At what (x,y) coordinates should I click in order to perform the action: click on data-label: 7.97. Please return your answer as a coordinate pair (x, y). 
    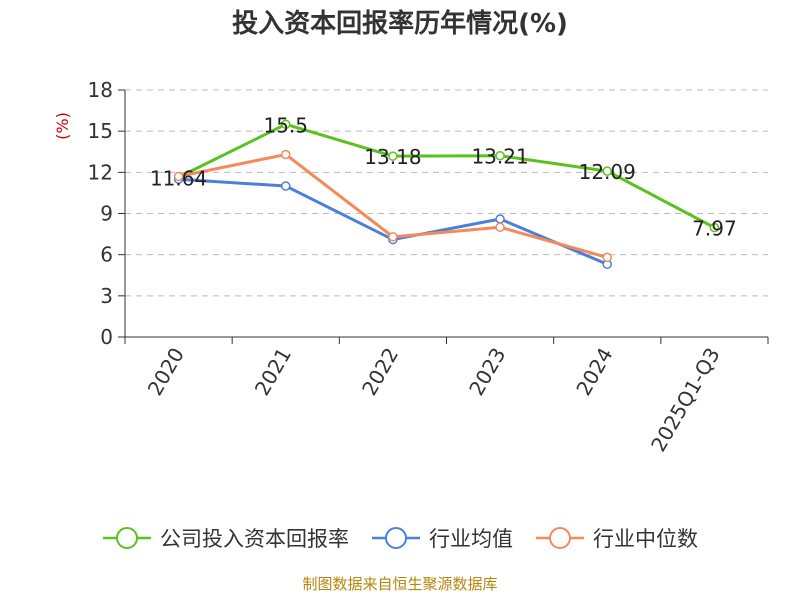
    Looking at the image, I should click on (714, 229).